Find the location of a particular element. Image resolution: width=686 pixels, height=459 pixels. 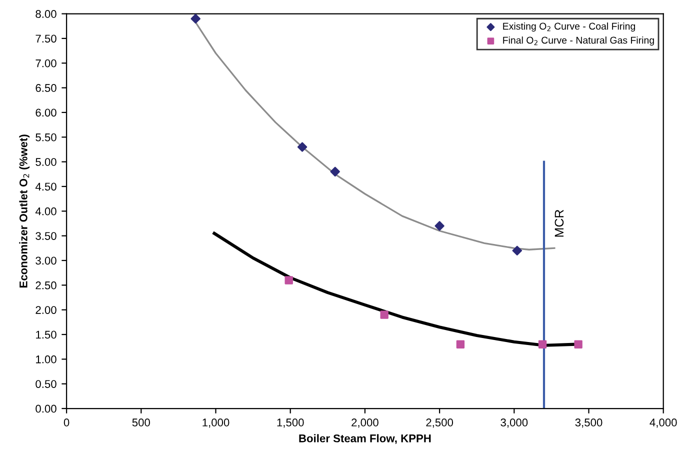

legend-label: Final O$_{2}$ Curve - Natural Gas Firing is located at coordinates (578, 41).